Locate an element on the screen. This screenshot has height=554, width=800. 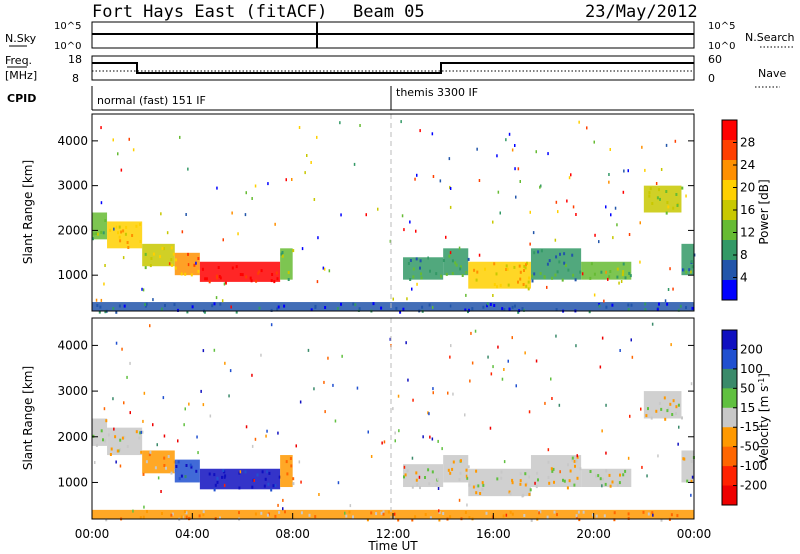
beam-label: Beam 05 is located at coordinates (389, 12).